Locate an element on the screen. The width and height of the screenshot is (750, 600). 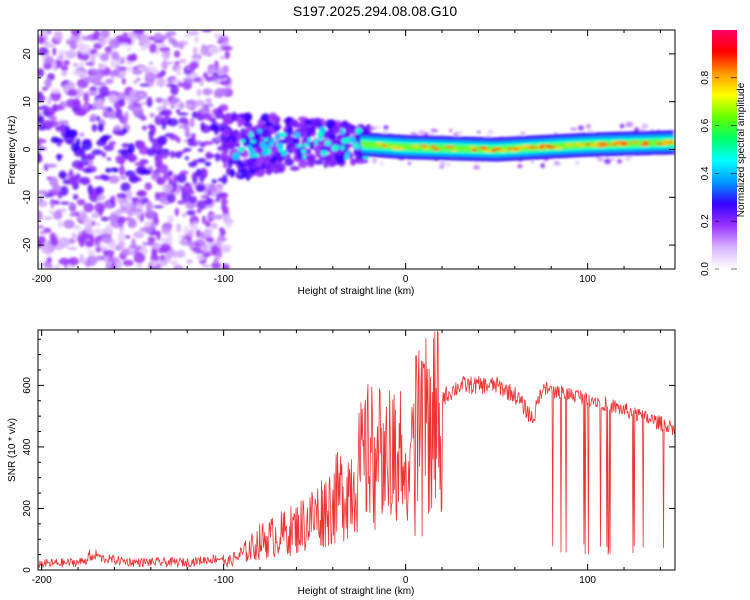
chart-title: S197.2025.294.08.08.G10 is located at coordinates (375, 11).